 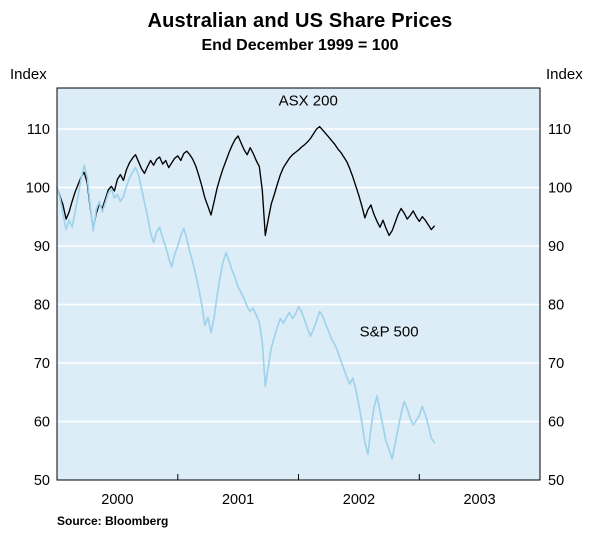 I want to click on y-axis-label-left-90: 90, so click(x=42, y=247).